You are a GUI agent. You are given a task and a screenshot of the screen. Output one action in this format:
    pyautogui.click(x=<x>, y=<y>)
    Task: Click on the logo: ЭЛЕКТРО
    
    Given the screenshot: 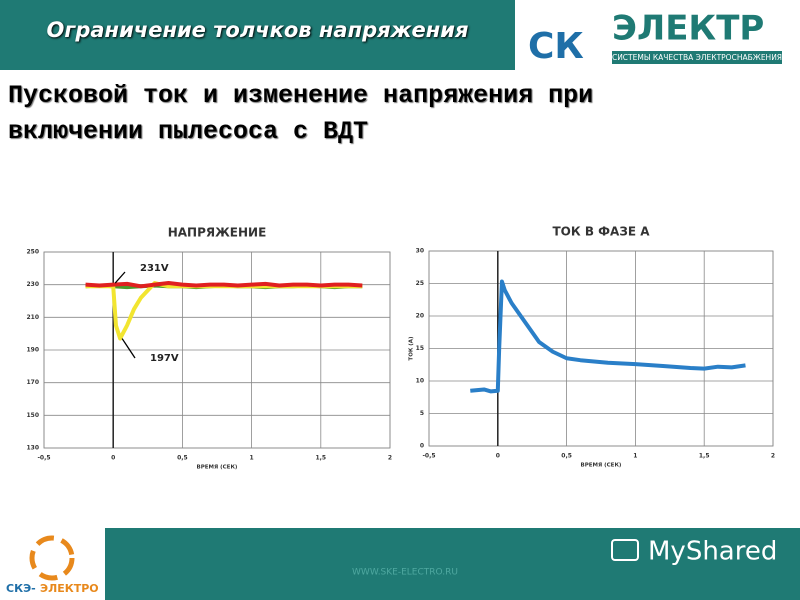 What is the action you would take?
    pyautogui.click(x=69, y=588)
    